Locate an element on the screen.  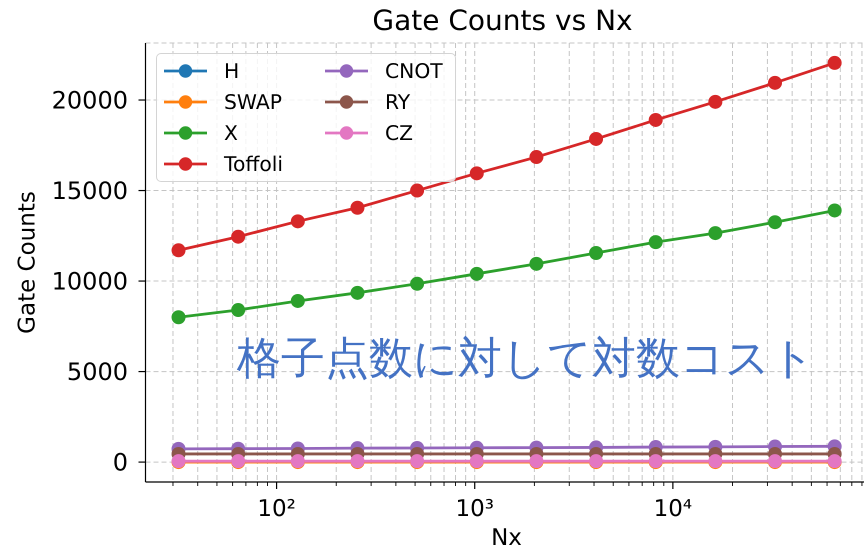
y-tick-label: 15000 is located at coordinates (90, 191).